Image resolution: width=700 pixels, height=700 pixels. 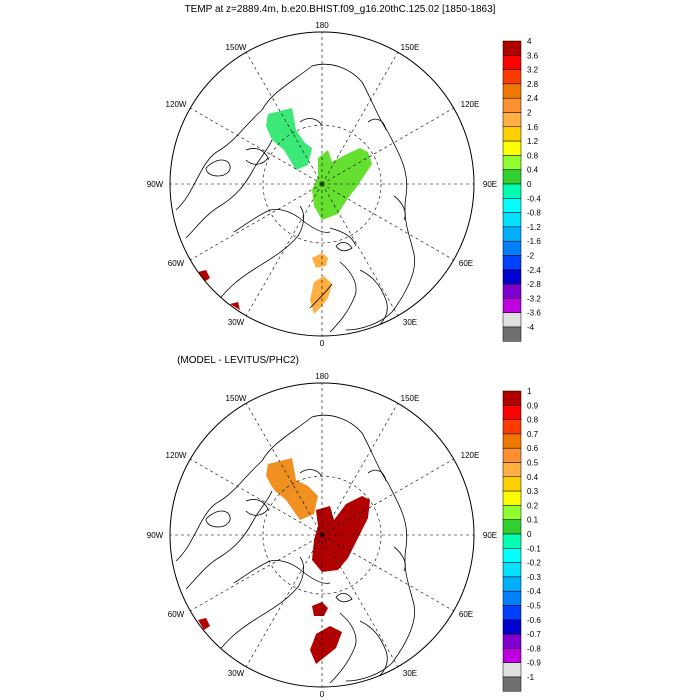 What do you see at coordinates (341, 534) in the screenshot?
I see `panel2-region-red-main` at bounding box center [341, 534].